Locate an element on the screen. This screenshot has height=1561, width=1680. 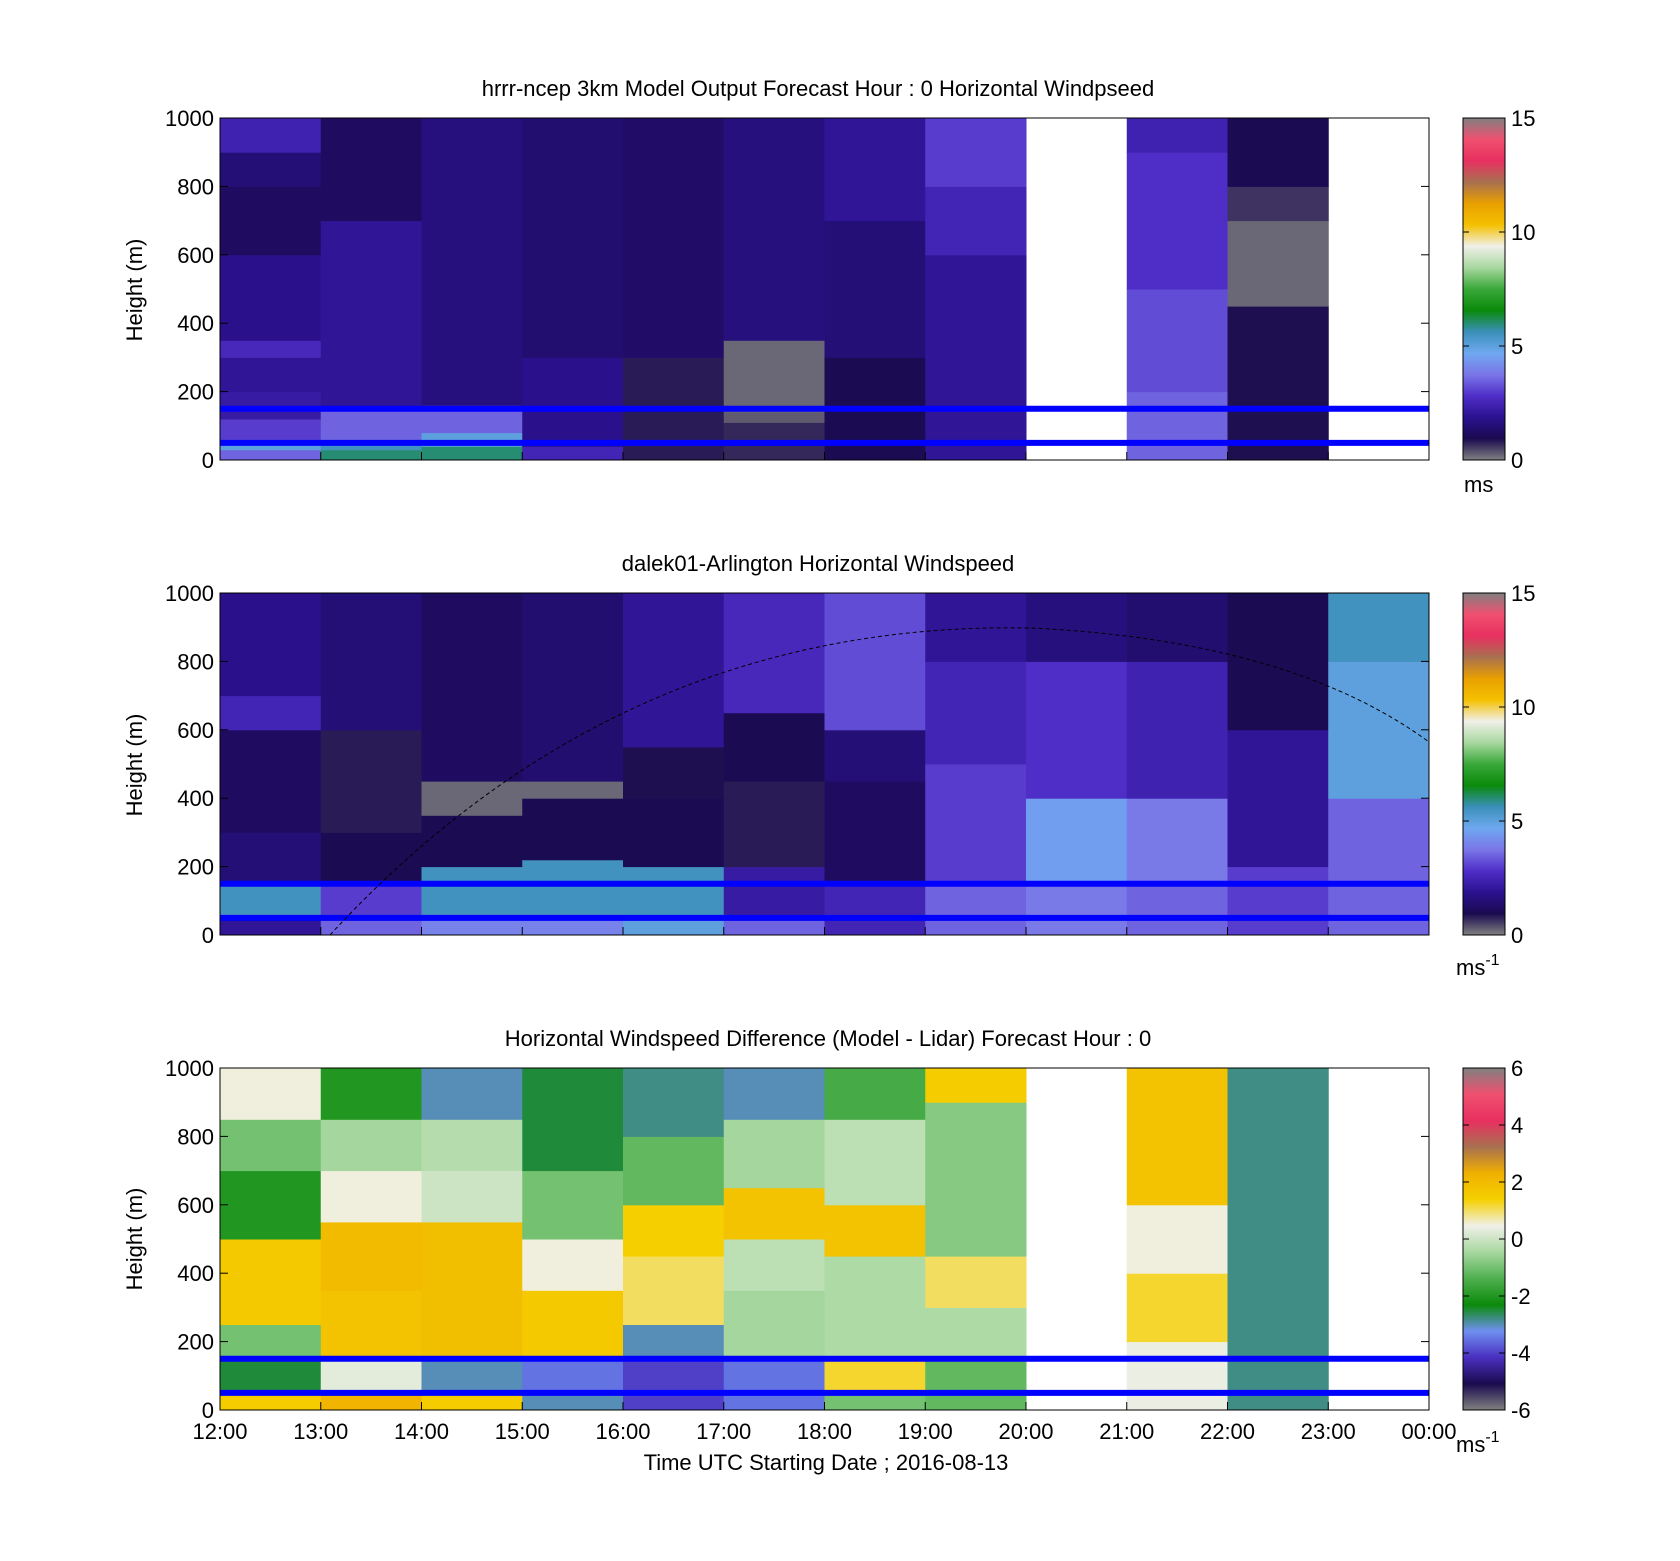
x-tick-label: 14:00 is located at coordinates (421, 1431).